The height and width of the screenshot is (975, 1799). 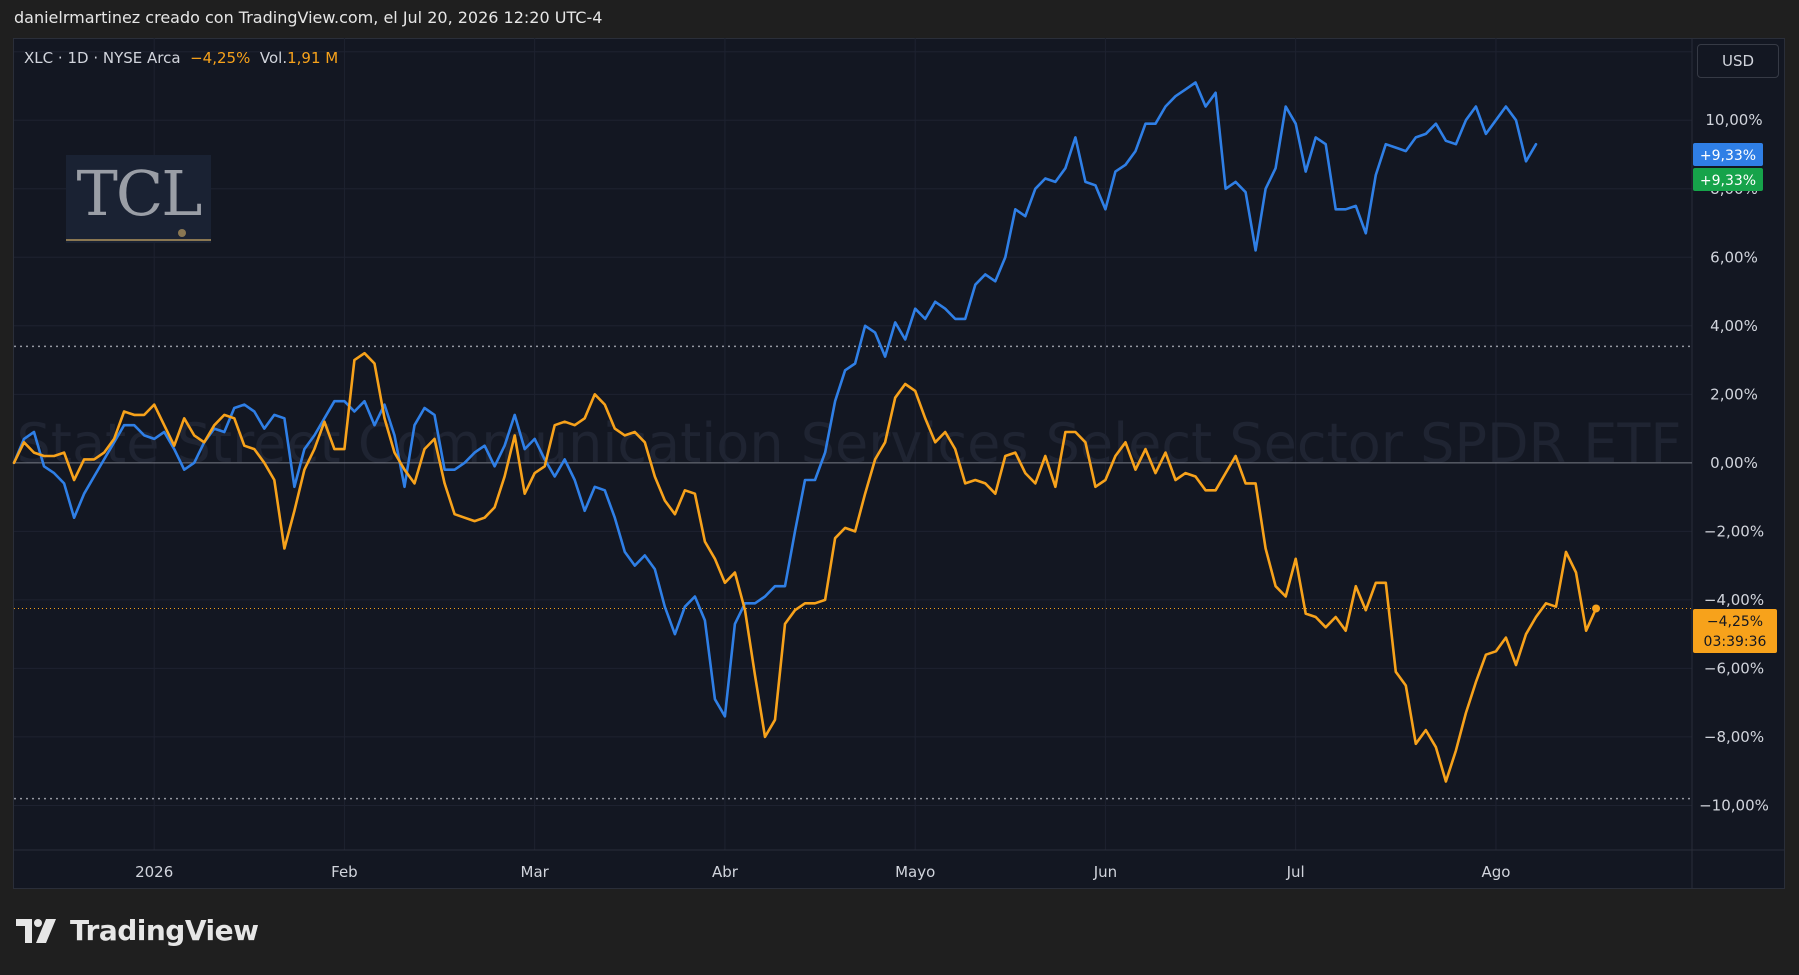 I want to click on blue-price-tag, so click(x=1728, y=154).